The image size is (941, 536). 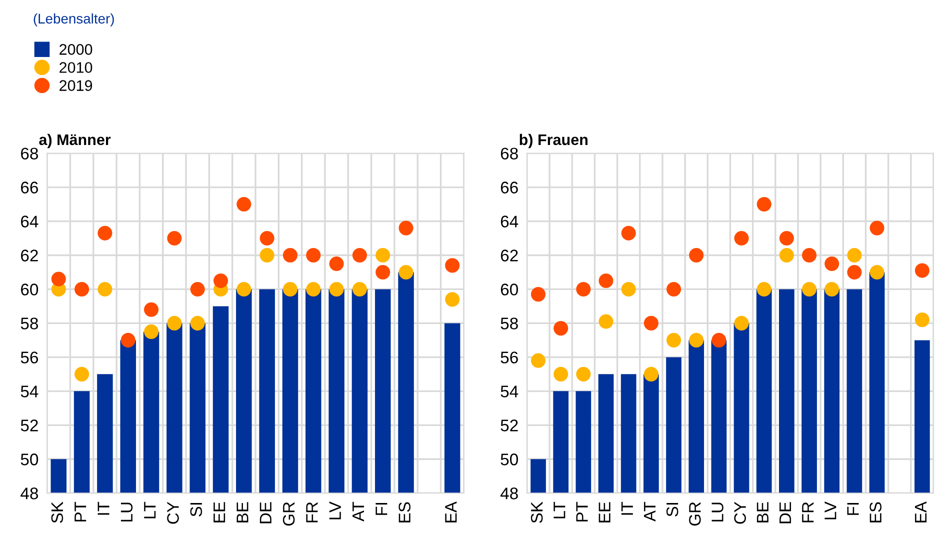 What do you see at coordinates (382, 508) in the screenshot?
I see `x-tick-label: FI` at bounding box center [382, 508].